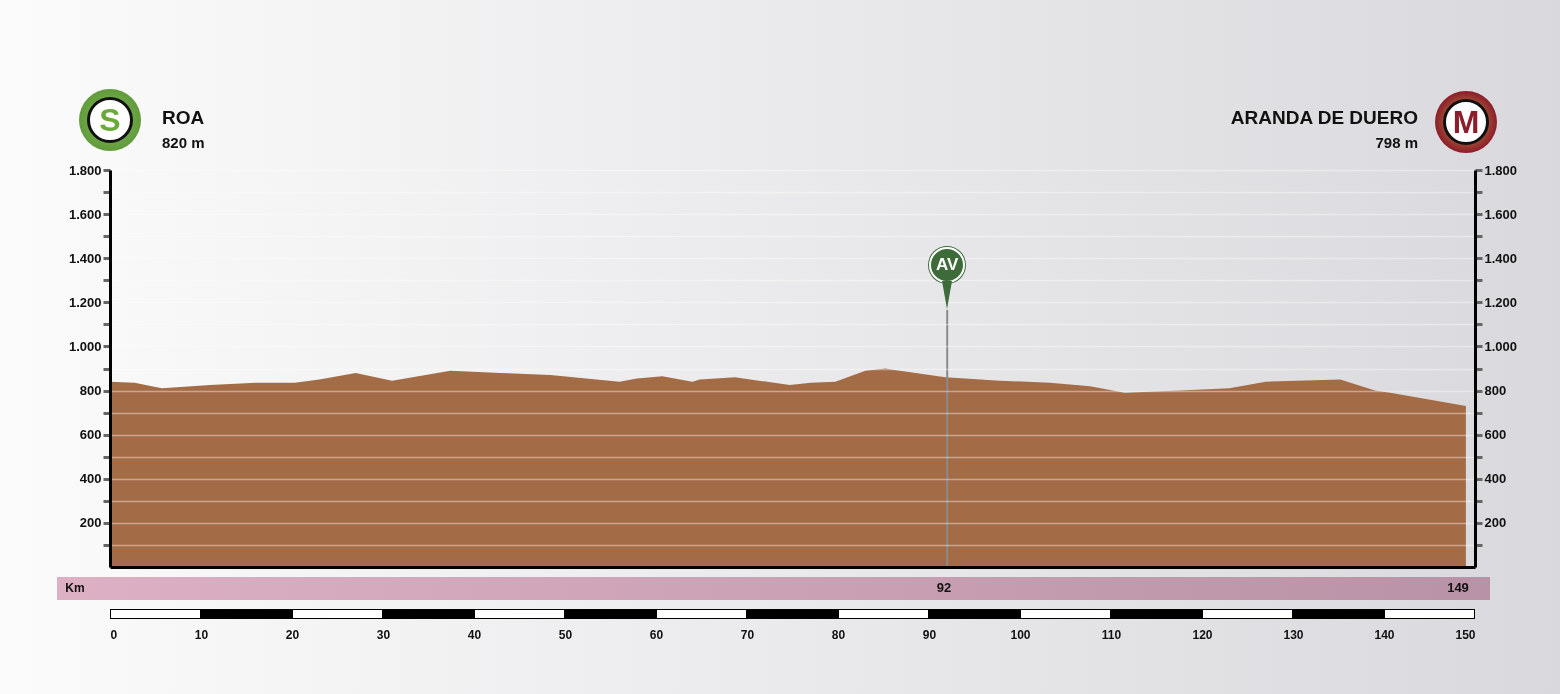  What do you see at coordinates (1458, 587) in the screenshot?
I see `text: 149` at bounding box center [1458, 587].